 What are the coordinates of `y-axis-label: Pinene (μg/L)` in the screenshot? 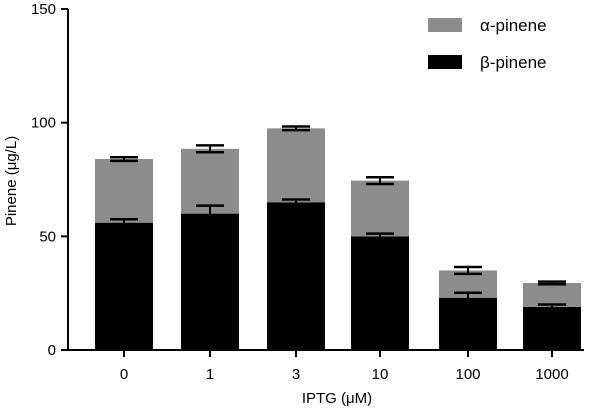 It's located at (11, 181).